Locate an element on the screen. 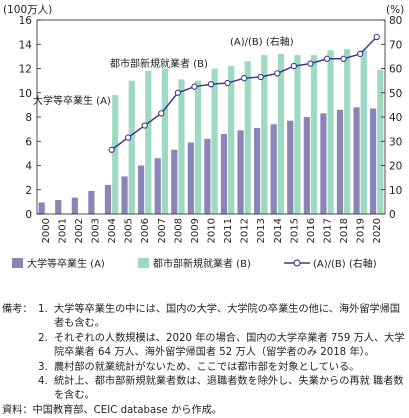 Image resolution: width=409 pixels, height=418 pixels. left-tick-label: 6 is located at coordinates (28, 142).